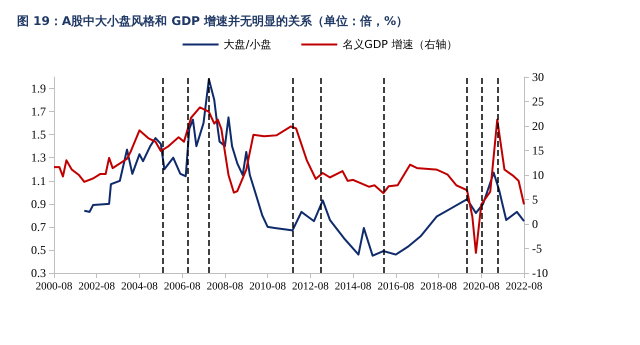  I want to click on y2-tick-label: 0, so click(535, 224).